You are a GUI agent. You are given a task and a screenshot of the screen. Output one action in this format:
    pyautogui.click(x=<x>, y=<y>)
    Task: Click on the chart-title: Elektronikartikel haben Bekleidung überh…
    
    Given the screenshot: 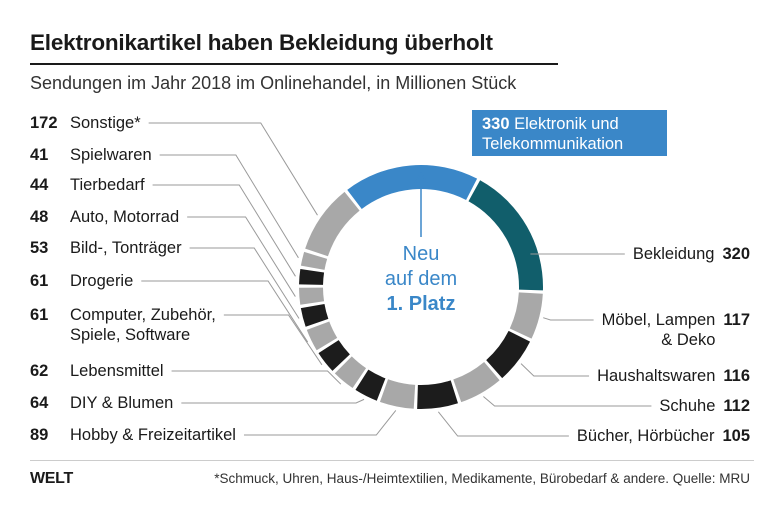 What is the action you would take?
    pyautogui.click(x=261, y=42)
    